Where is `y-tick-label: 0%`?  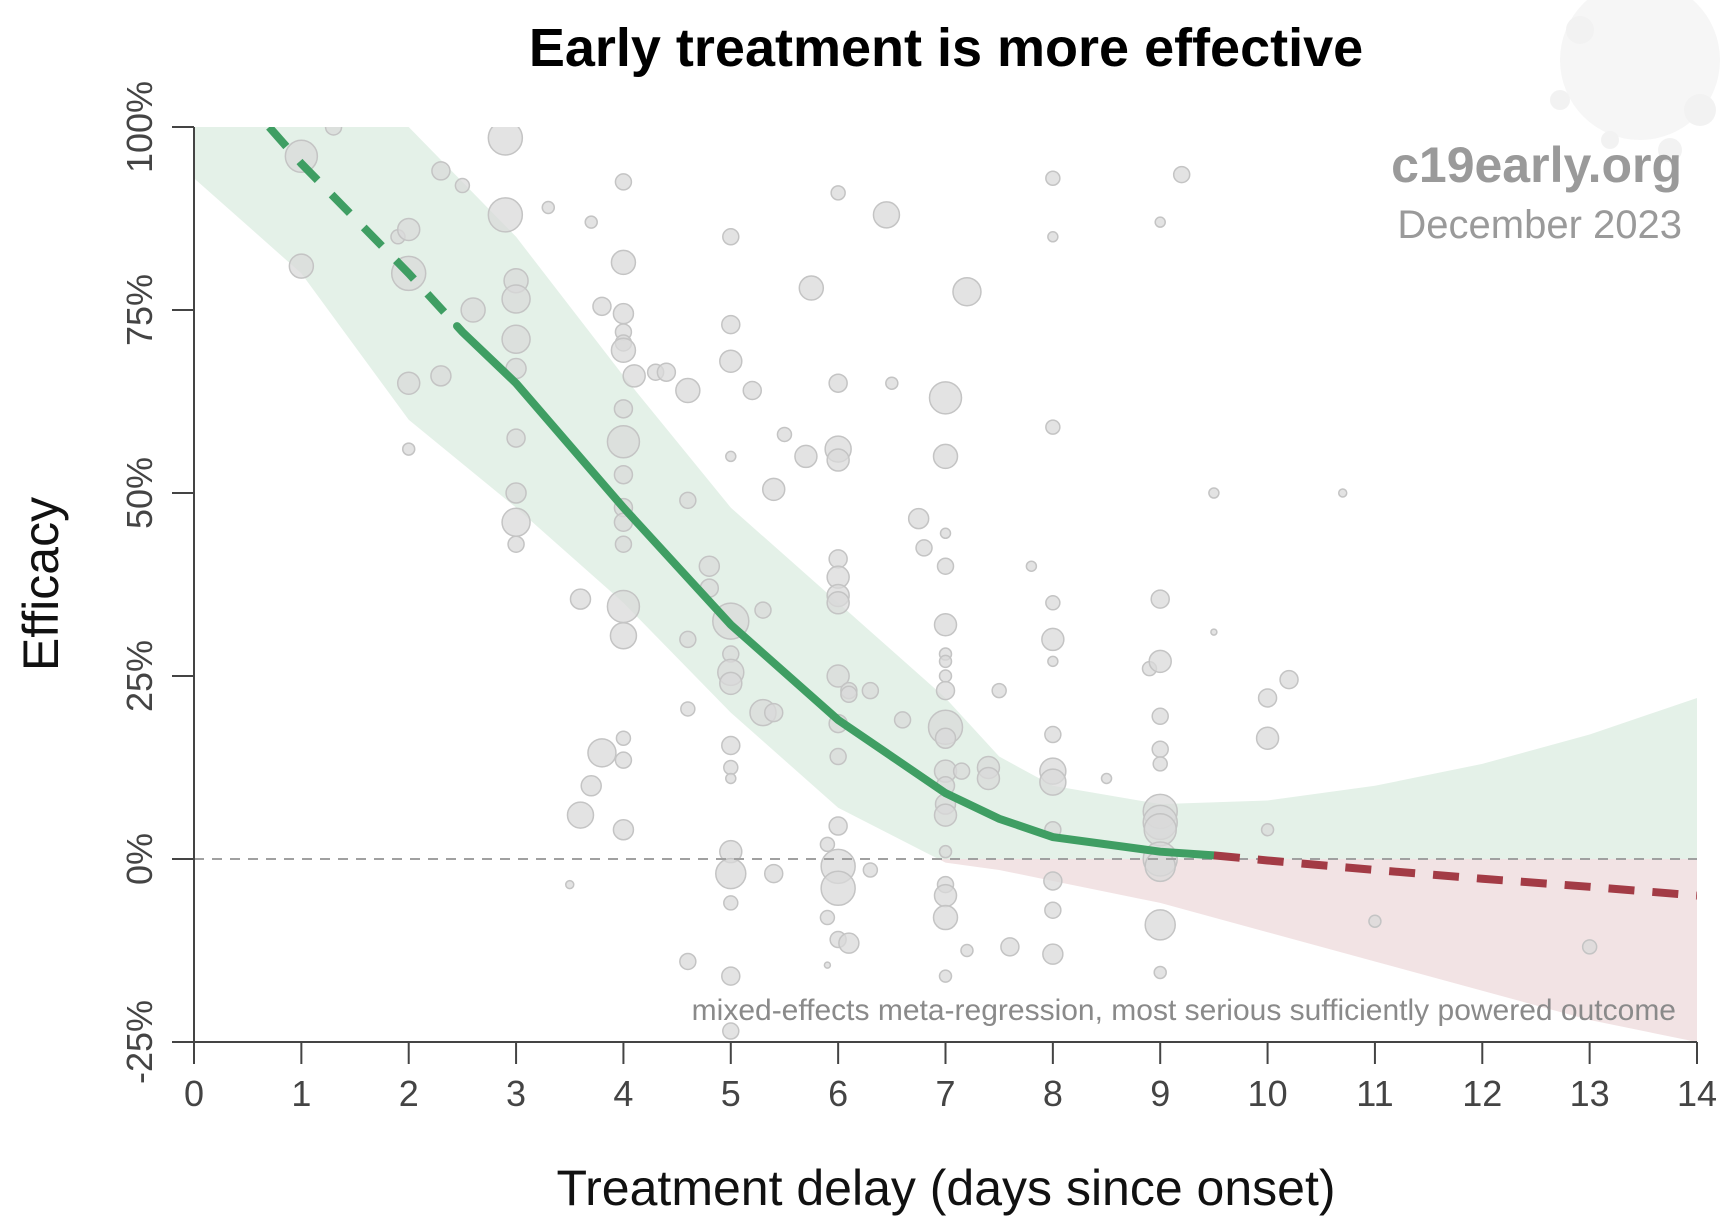 y-tick-label: 0% is located at coordinates (139, 859).